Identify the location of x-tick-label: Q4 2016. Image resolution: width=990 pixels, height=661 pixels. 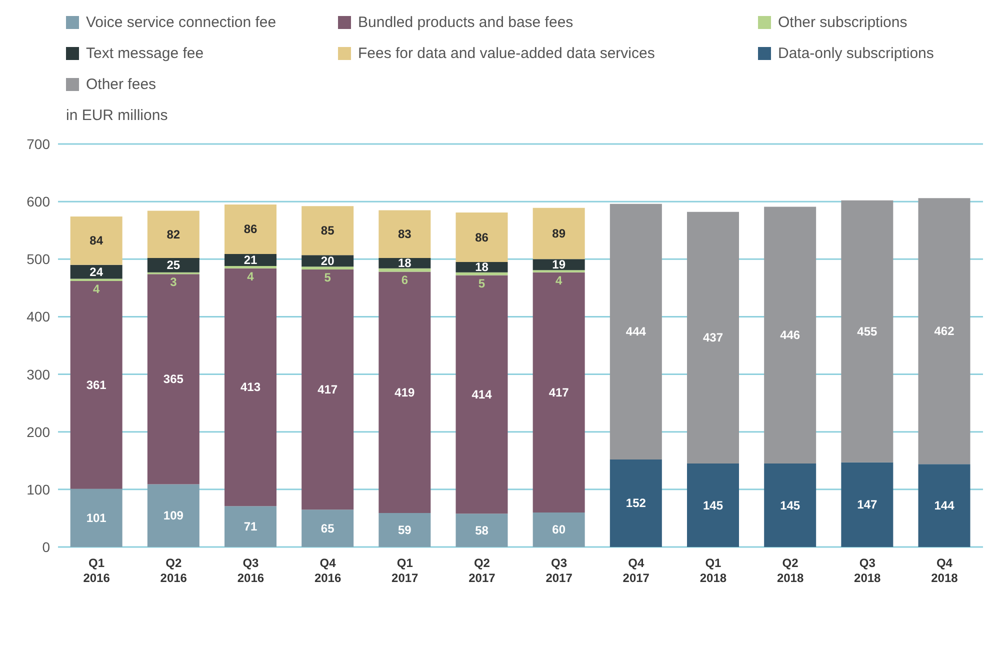
(328, 570).